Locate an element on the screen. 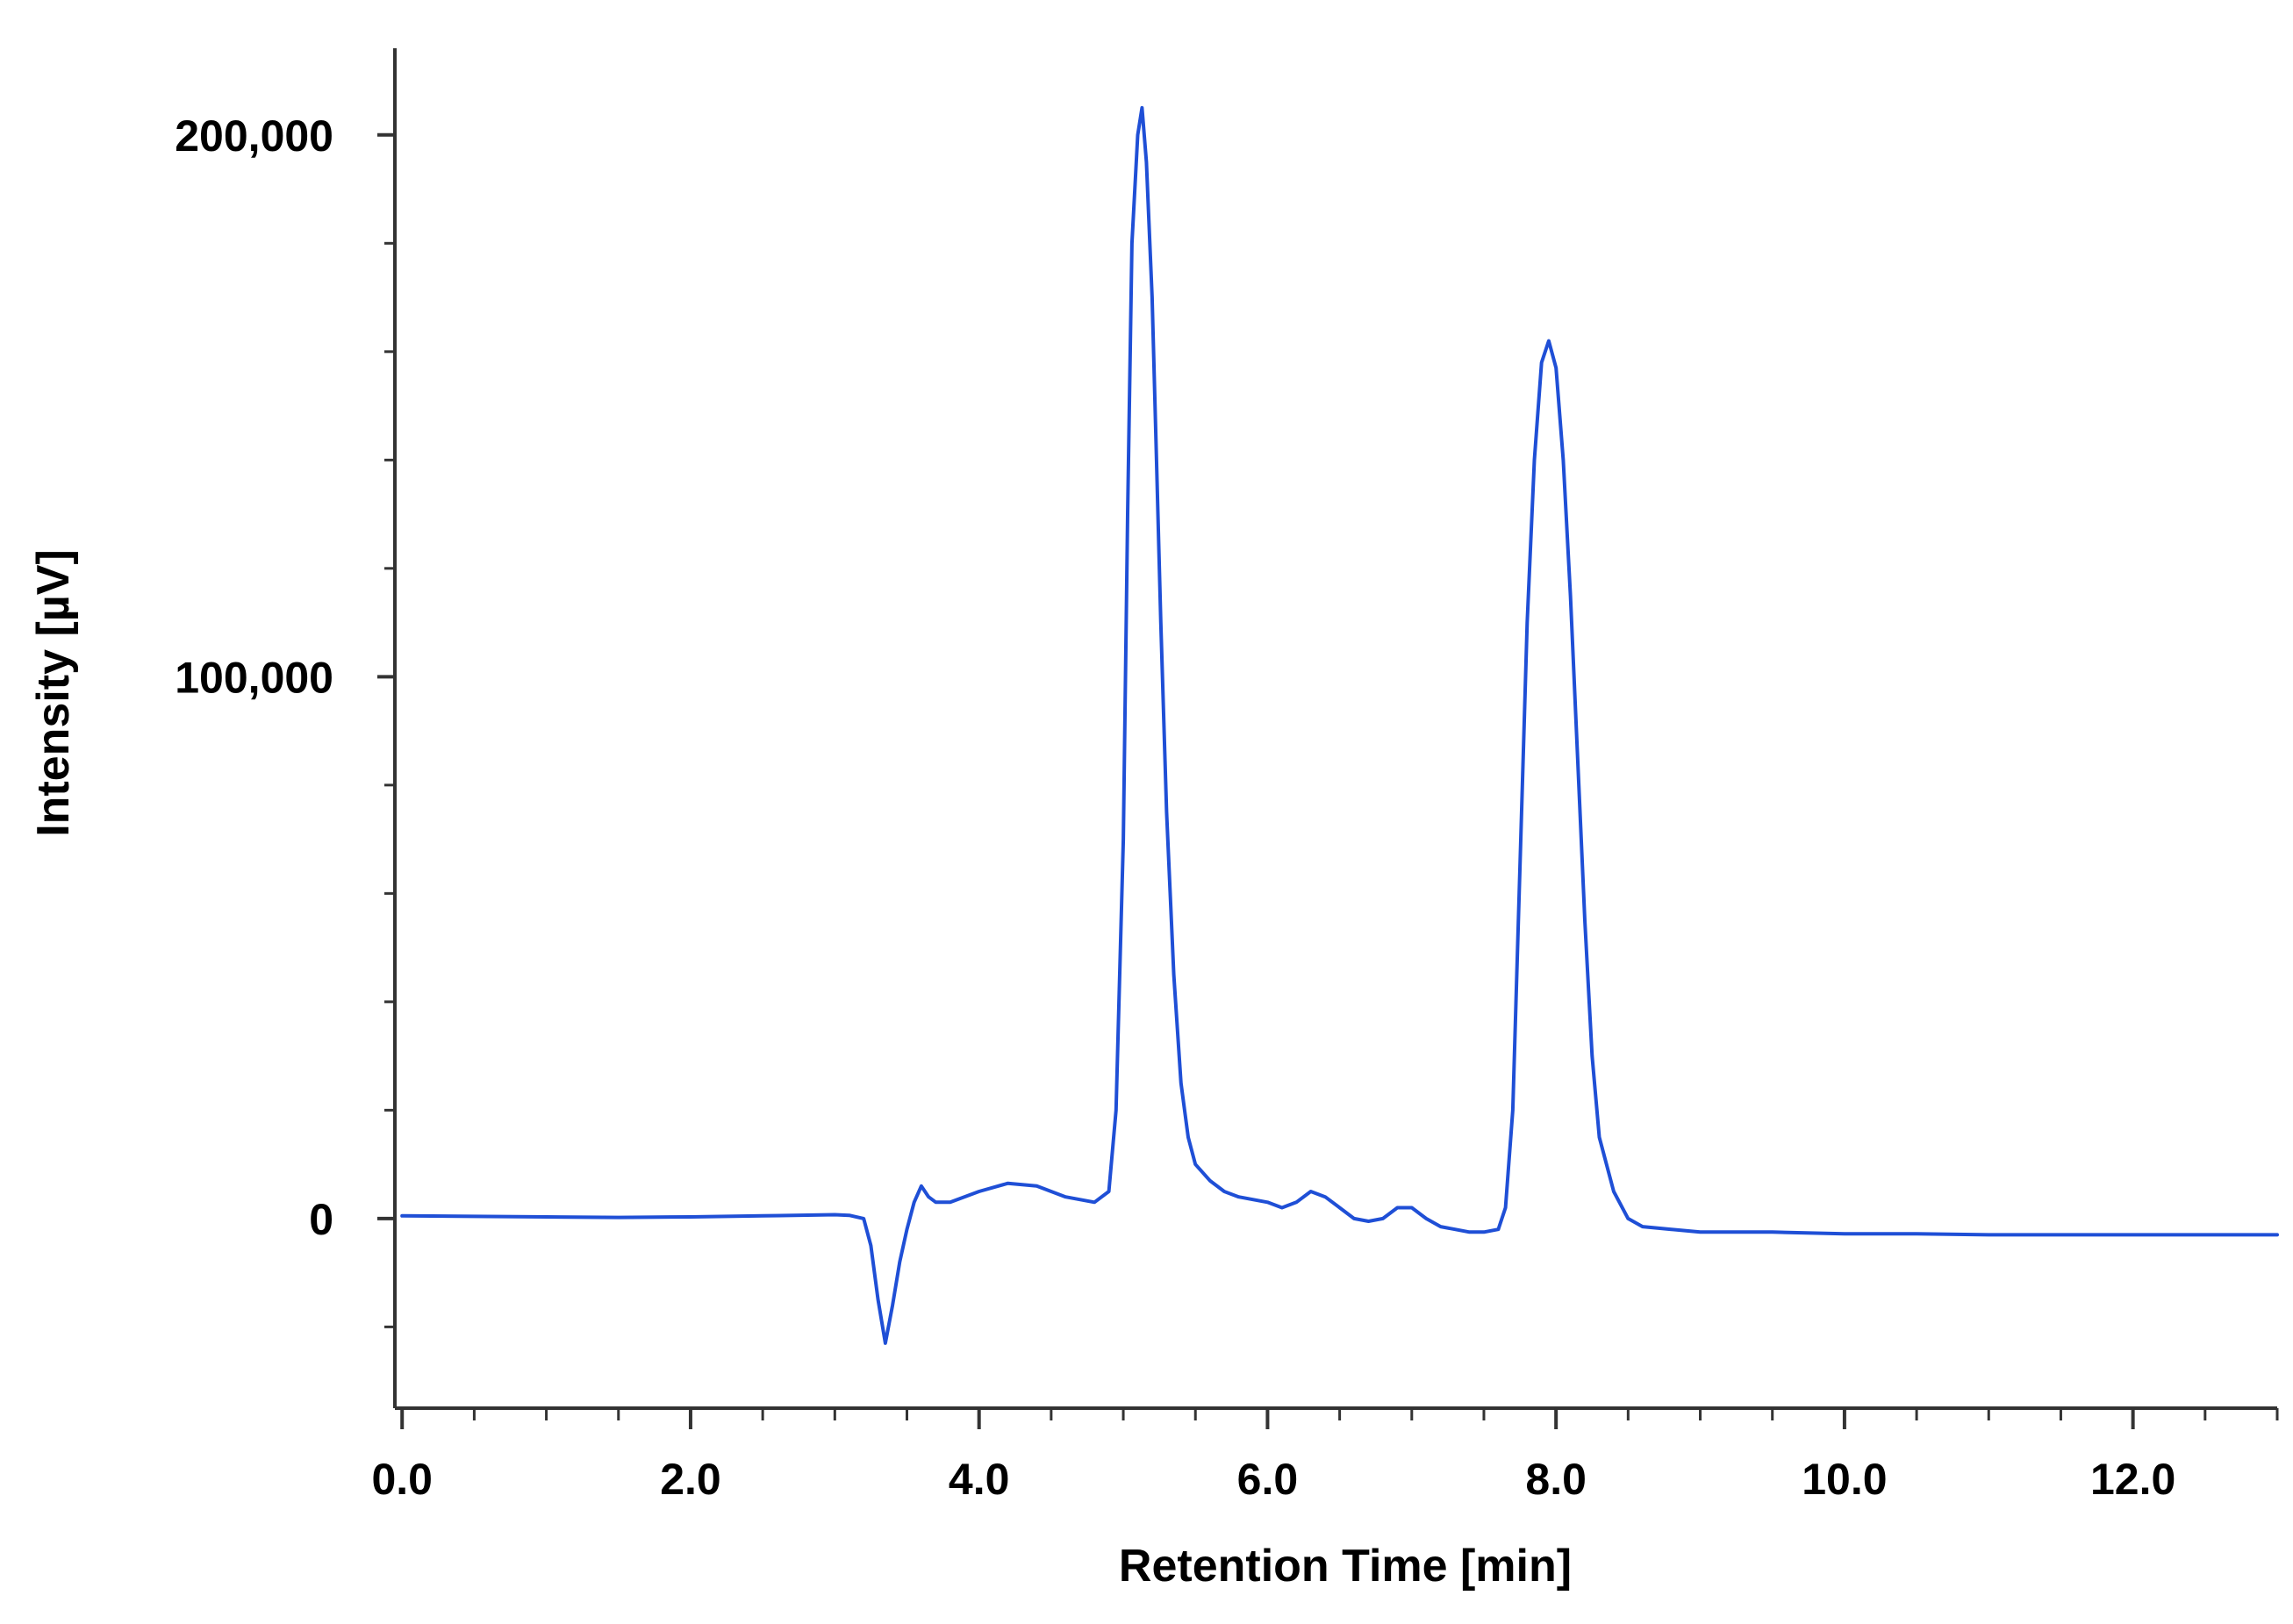 The width and height of the screenshot is (2293, 1624). x-tick-label: 4.0 is located at coordinates (979, 1479).